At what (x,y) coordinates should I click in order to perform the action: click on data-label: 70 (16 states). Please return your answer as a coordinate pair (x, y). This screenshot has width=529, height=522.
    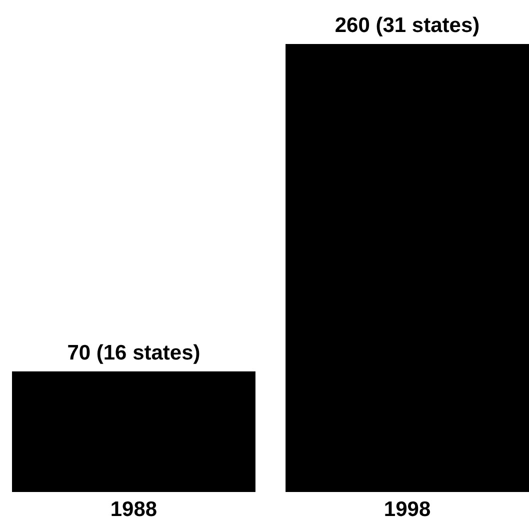
    Looking at the image, I should click on (133, 352).